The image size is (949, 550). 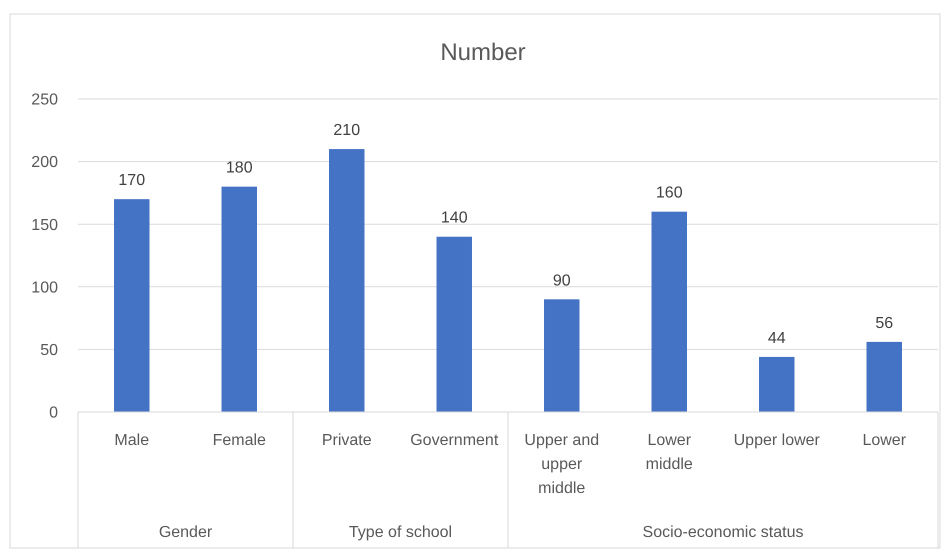 I want to click on data-label: 56, so click(x=884, y=323).